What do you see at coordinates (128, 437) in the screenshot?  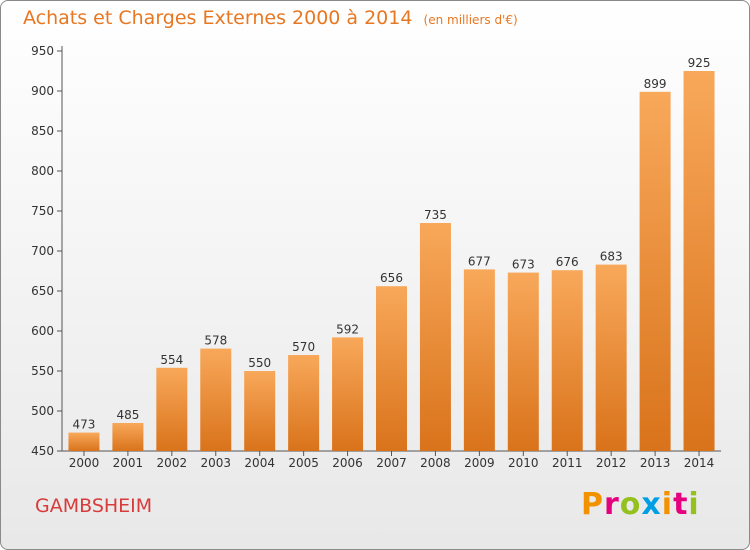 I see `bar-2001` at bounding box center [128, 437].